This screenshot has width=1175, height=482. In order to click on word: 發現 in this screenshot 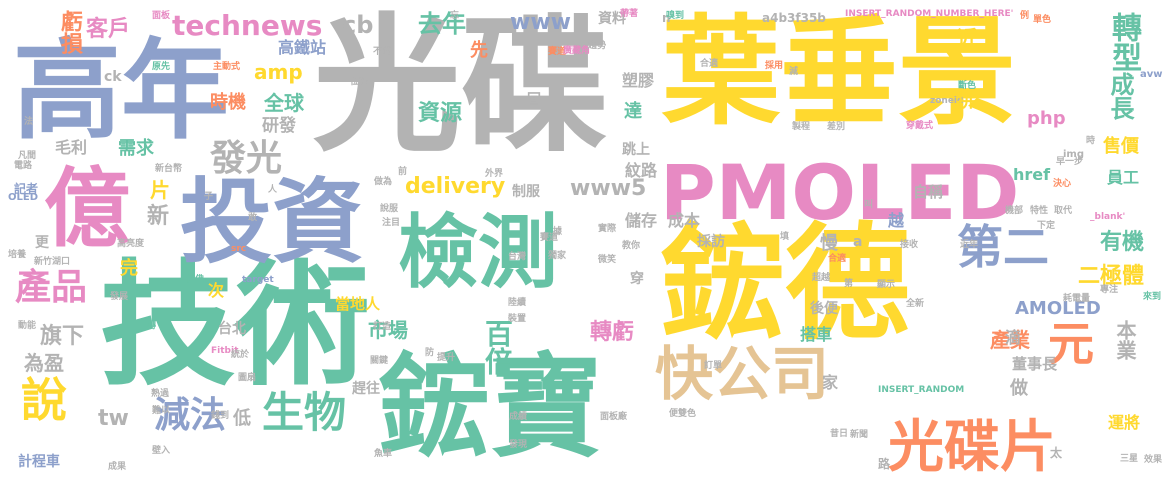, I will do `click(518, 445)`.